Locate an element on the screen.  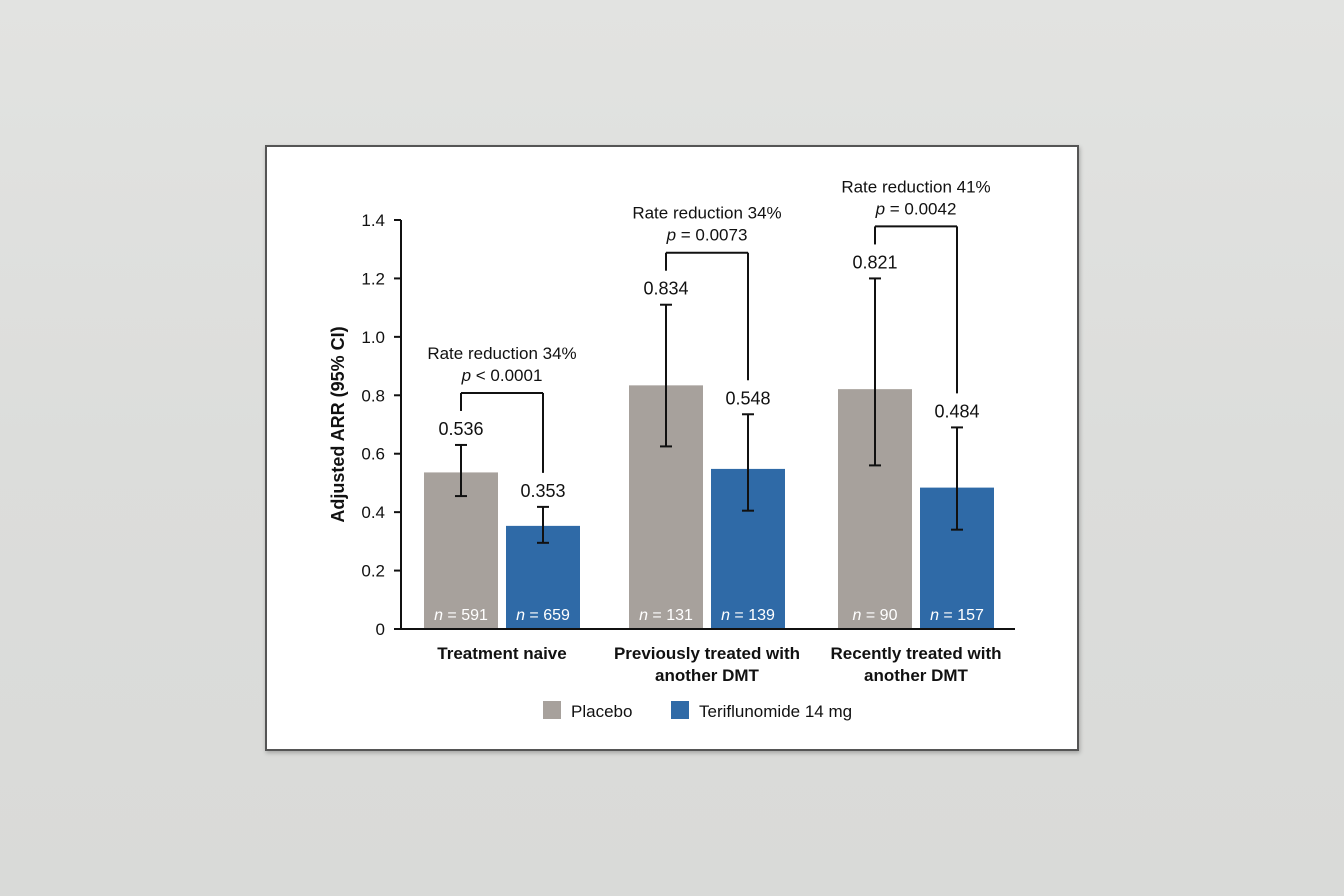
y-axis-title: Adjusted ARR (95% CI) is located at coordinates (338, 424).